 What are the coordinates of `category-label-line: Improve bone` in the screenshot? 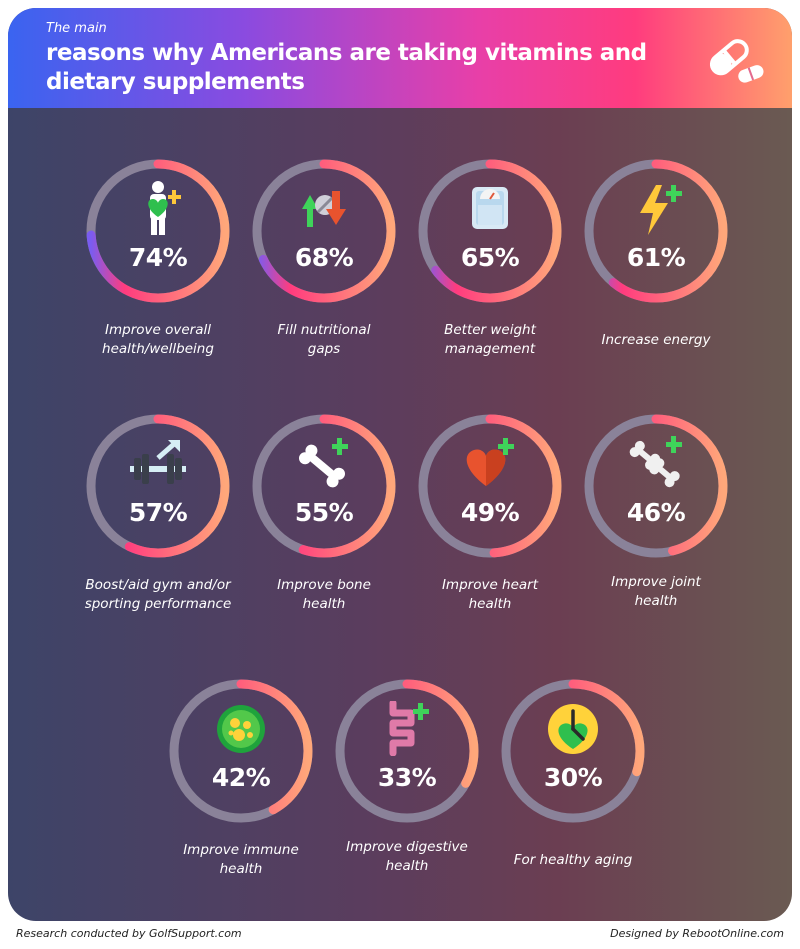 It's located at (324, 585).